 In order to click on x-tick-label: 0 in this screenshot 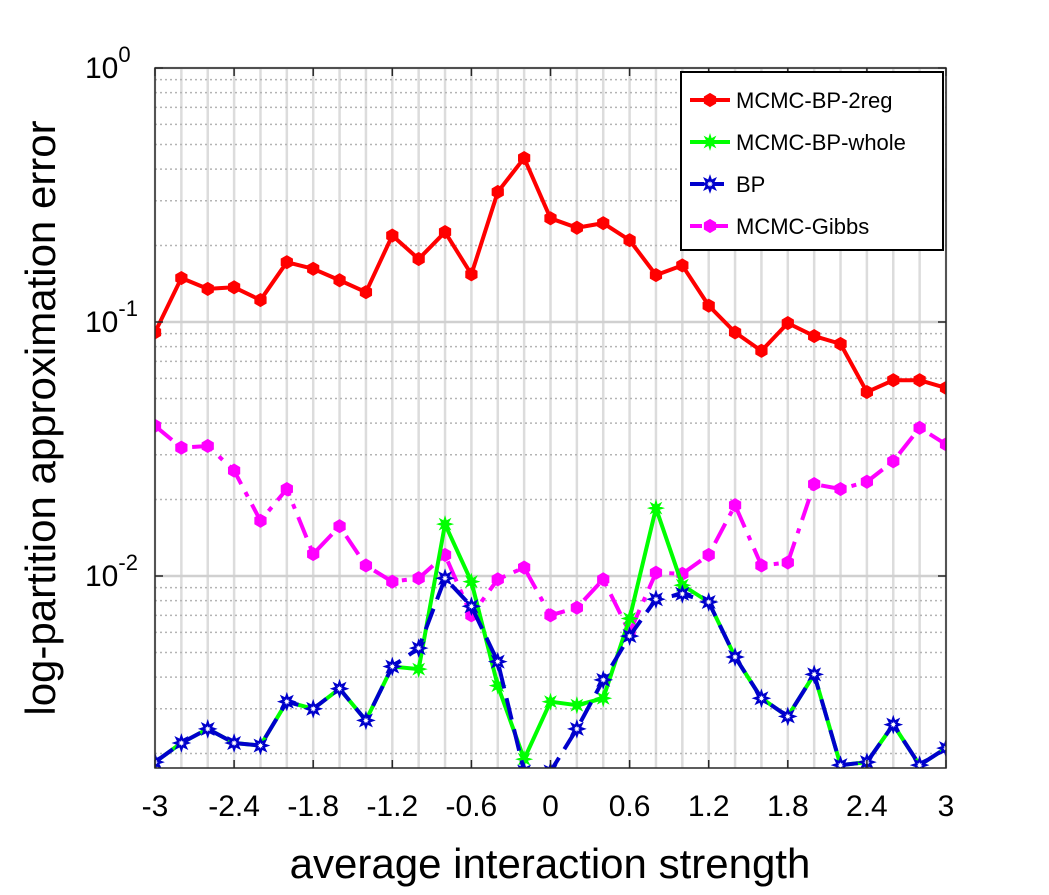, I will do `click(550, 806)`.